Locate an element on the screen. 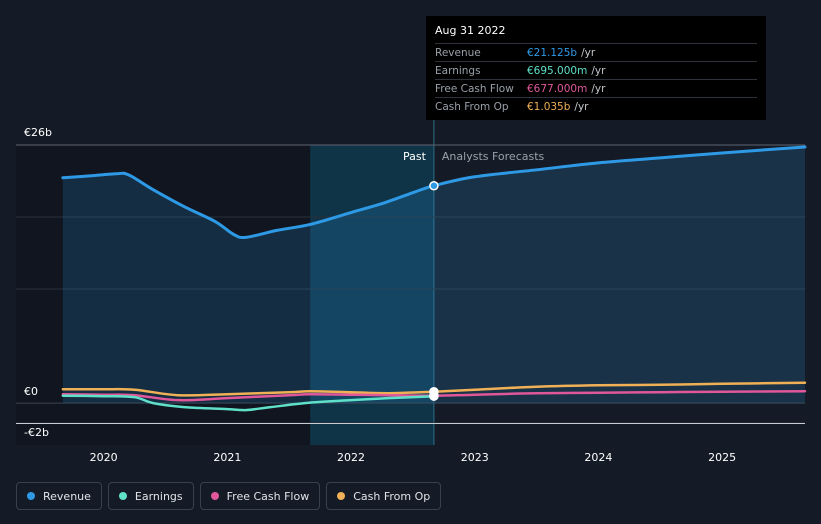  tooltip-row: Revenue €21.125b/yr is located at coordinates (596, 52).